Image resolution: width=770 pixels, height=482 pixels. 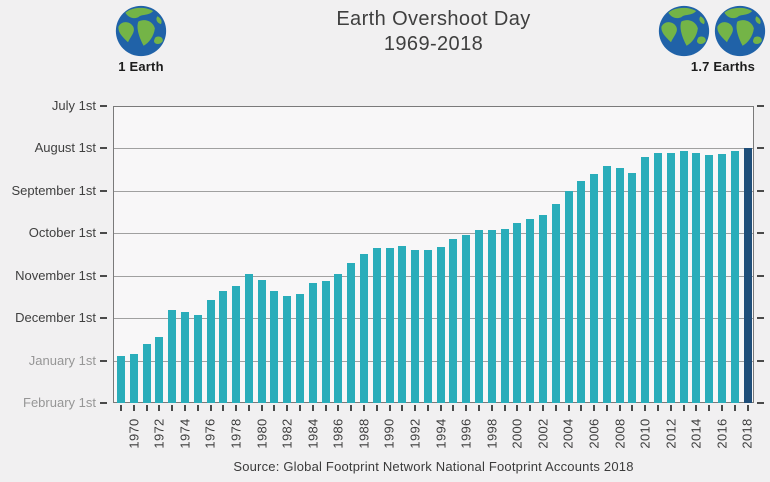 I want to click on x-axis-label-text: 2008, so click(x=620, y=433).